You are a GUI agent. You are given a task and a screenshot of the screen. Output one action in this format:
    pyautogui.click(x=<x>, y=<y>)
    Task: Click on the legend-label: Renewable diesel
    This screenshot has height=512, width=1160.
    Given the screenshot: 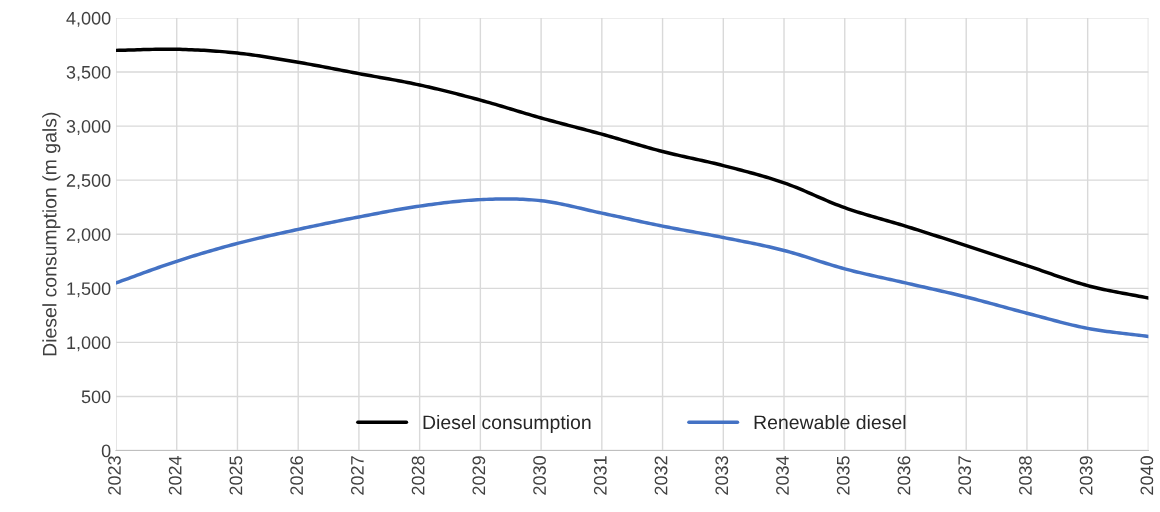 What is the action you would take?
    pyautogui.click(x=830, y=422)
    